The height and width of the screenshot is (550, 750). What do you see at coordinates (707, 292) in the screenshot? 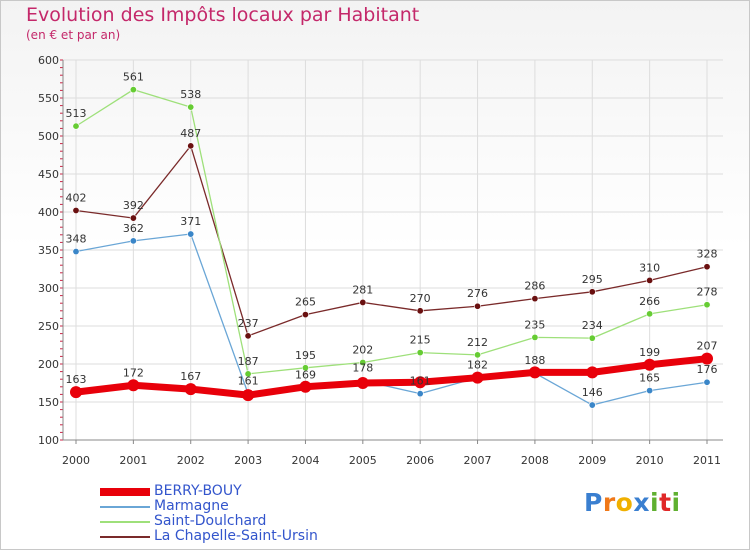
I see `data-label: 278` at bounding box center [707, 292].